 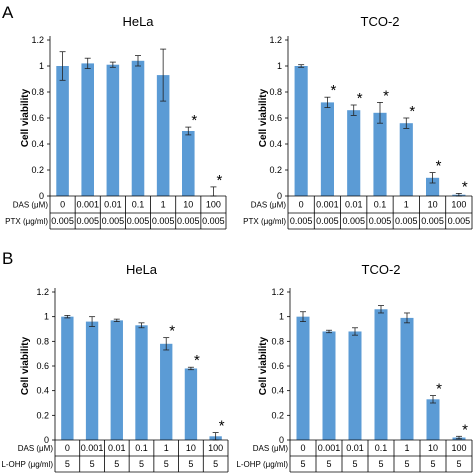 What do you see at coordinates (264, 221) in the screenshot?
I see `table-row-label: PTX (μg/ml)` at bounding box center [264, 221].